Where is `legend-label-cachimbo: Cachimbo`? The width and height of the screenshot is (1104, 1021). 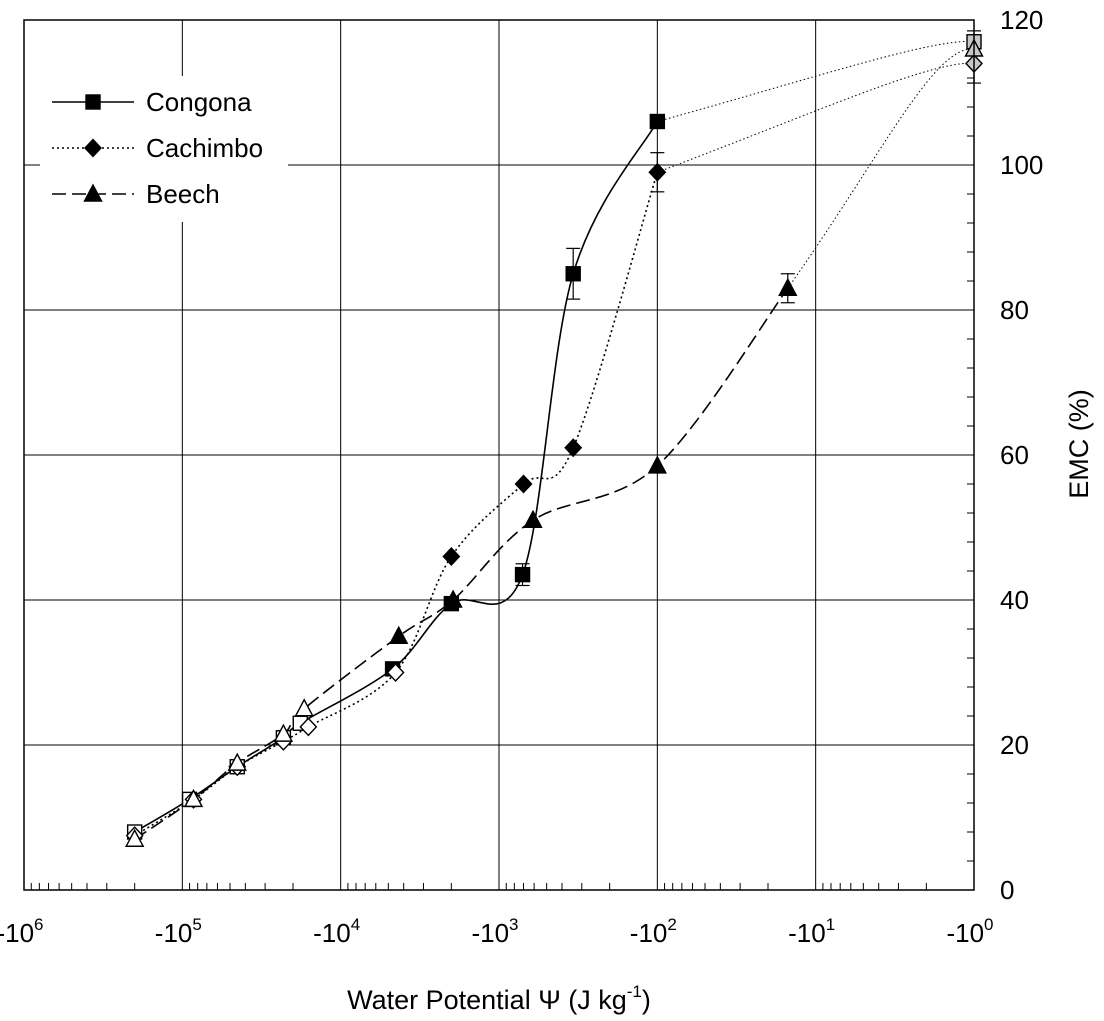 legend-label-cachimbo: Cachimbo is located at coordinates (204, 148).